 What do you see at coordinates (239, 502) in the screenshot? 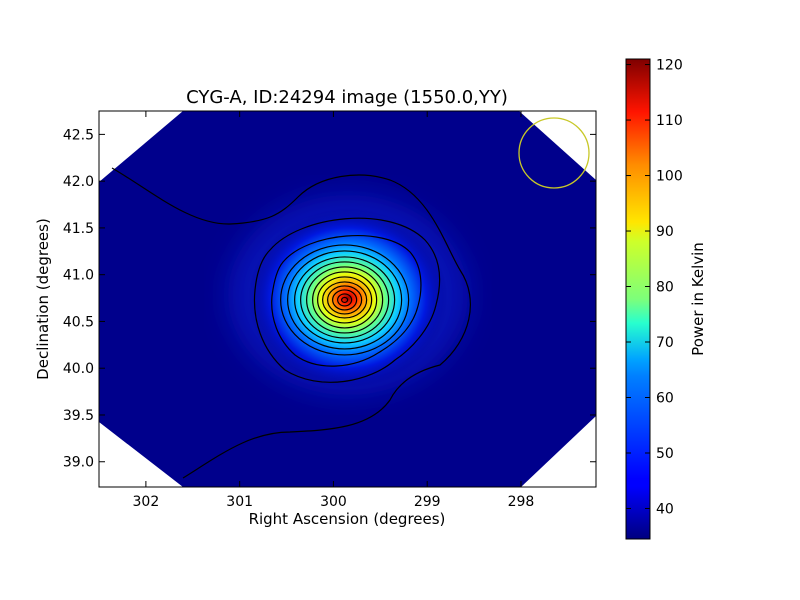
I see `x-tick-label: 301` at bounding box center [239, 502].